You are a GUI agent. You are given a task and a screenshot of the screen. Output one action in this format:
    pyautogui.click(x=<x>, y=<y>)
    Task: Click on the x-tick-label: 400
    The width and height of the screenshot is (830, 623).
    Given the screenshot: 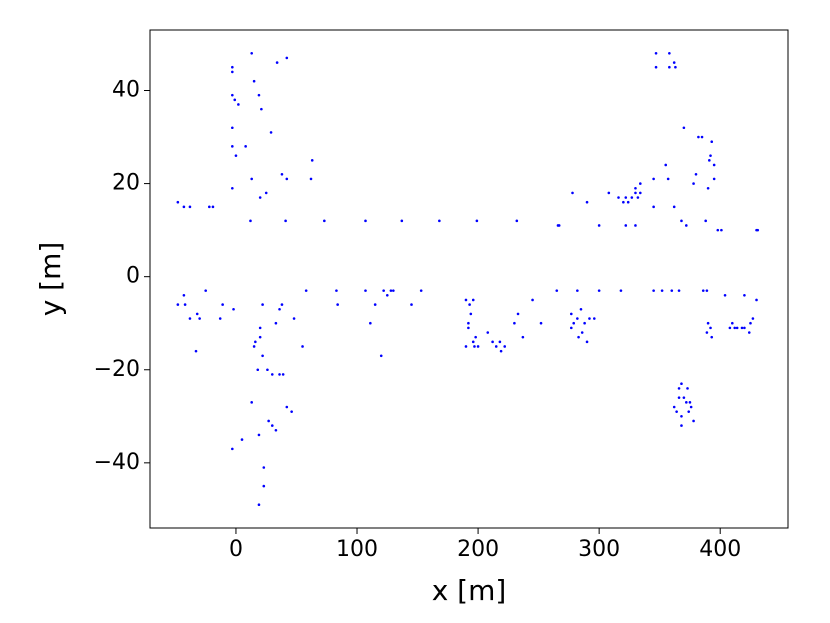 What is the action you would take?
    pyautogui.click(x=720, y=549)
    